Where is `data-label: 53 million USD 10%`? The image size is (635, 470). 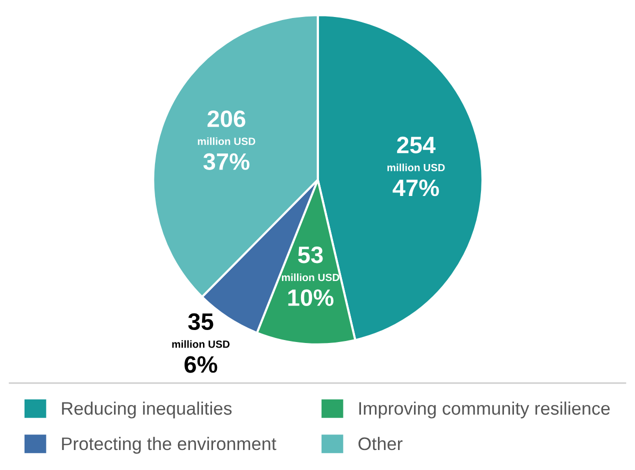
data-label: 53 million USD 10% is located at coordinates (311, 276).